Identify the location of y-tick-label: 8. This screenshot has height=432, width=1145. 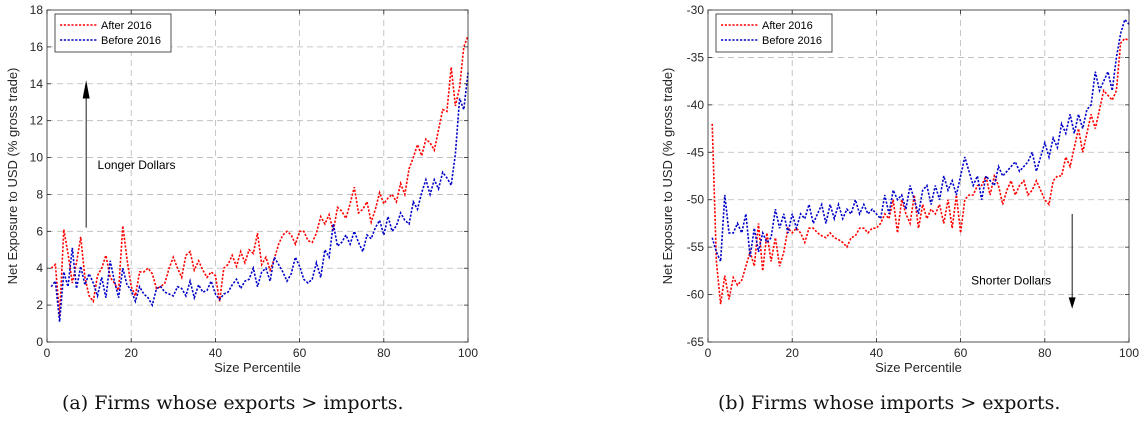
(39, 194).